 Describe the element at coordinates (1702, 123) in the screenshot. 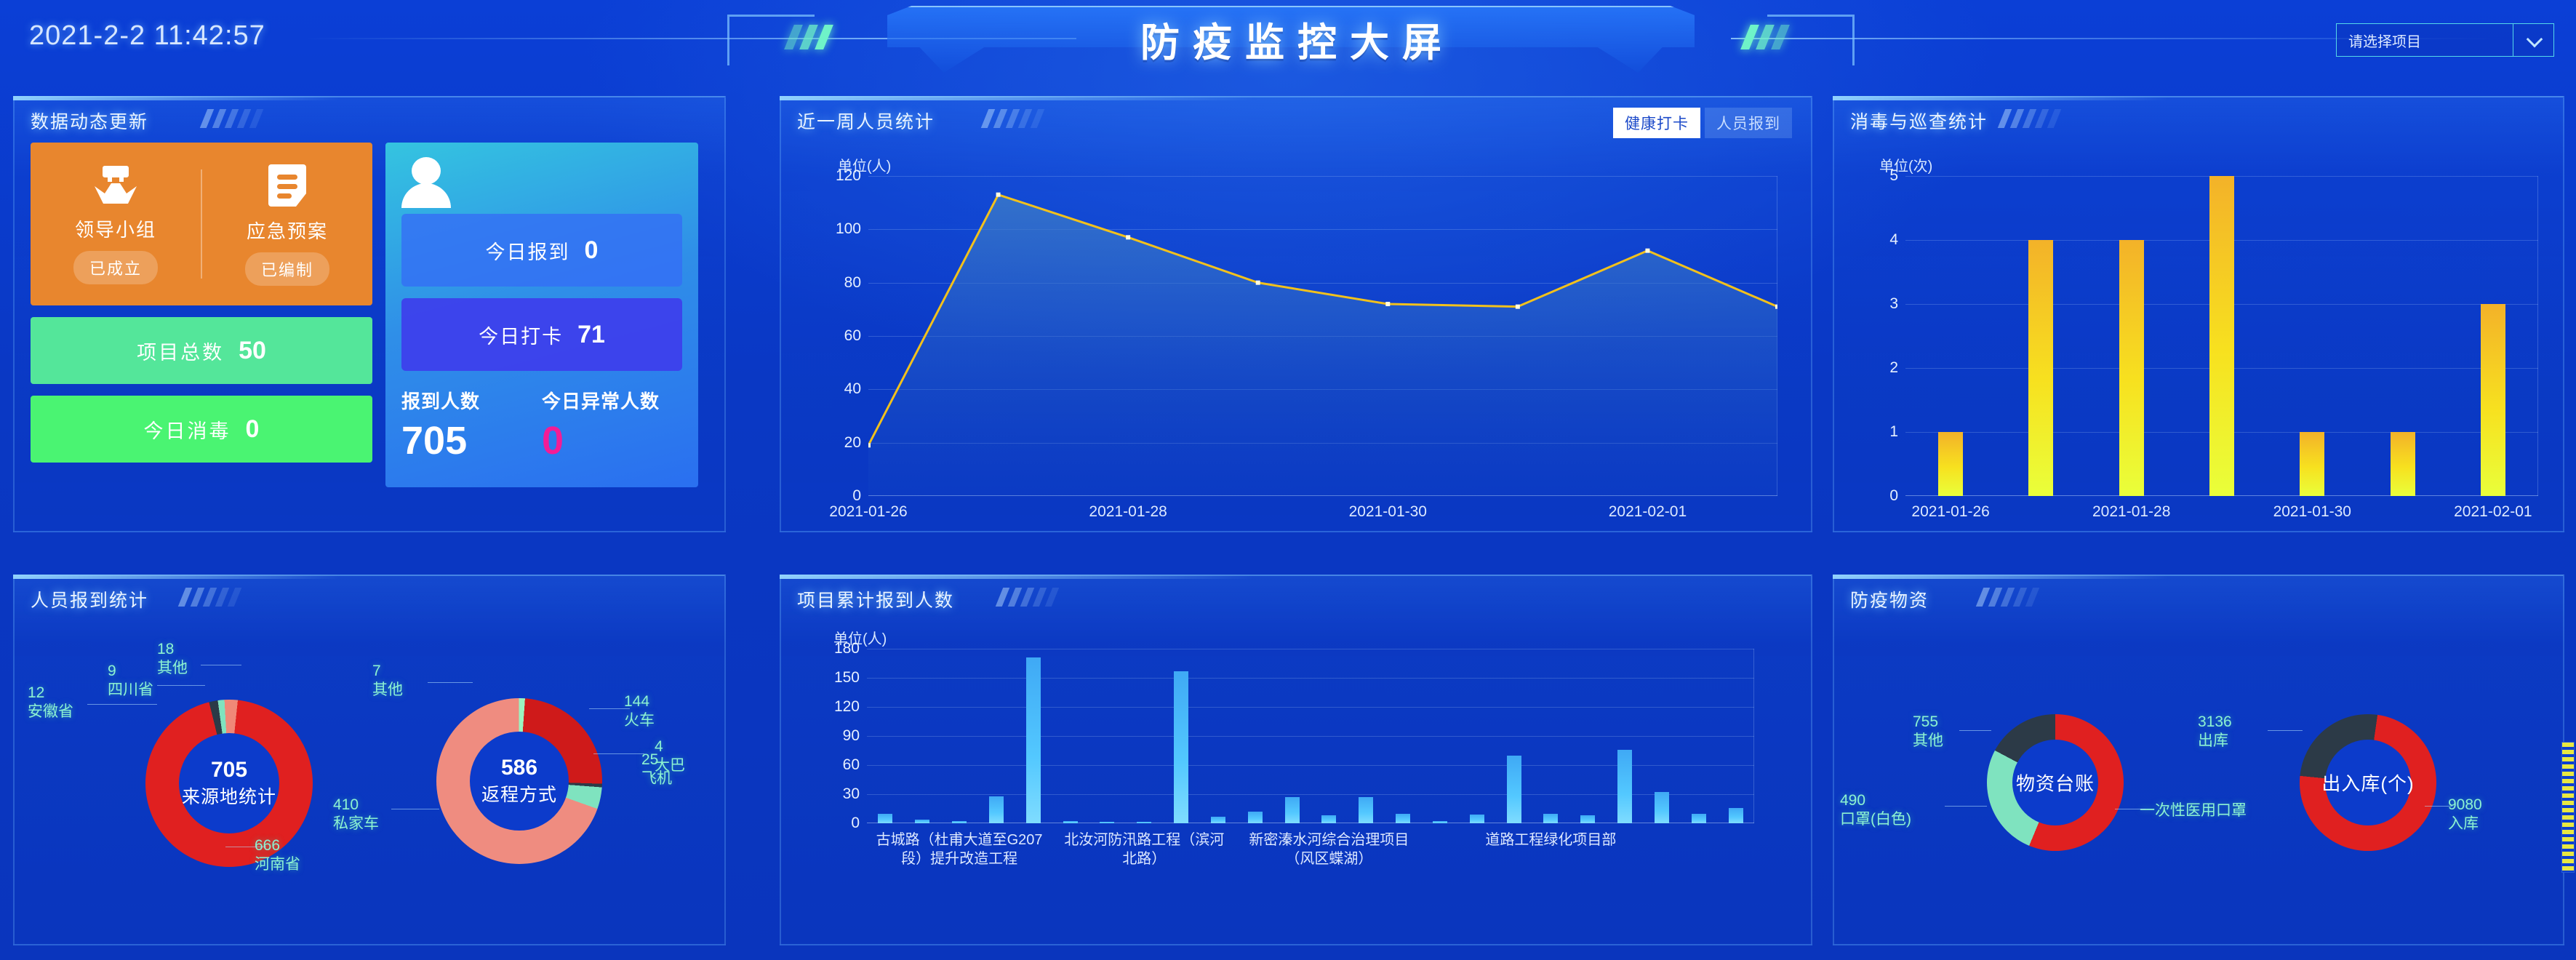

I see `week-chart-toggle-group: 健康打卡 人员报到` at that location.